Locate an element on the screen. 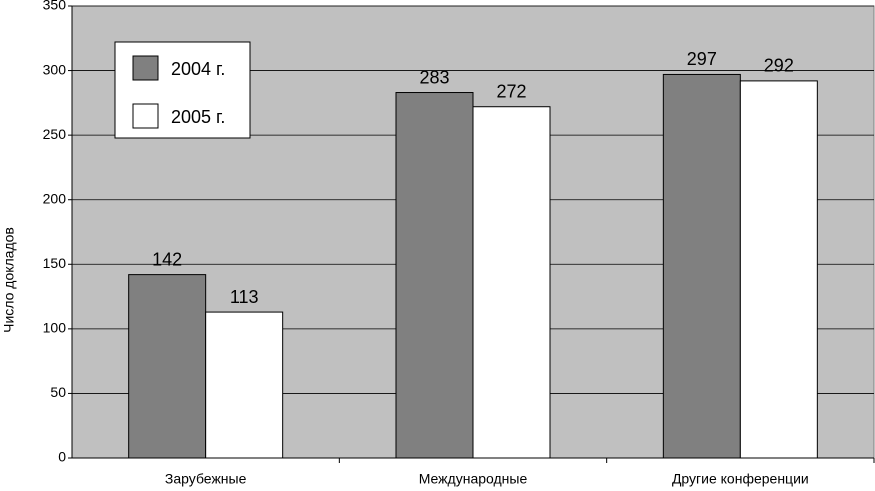 The image size is (875, 491). value-label: 292 is located at coordinates (779, 66).